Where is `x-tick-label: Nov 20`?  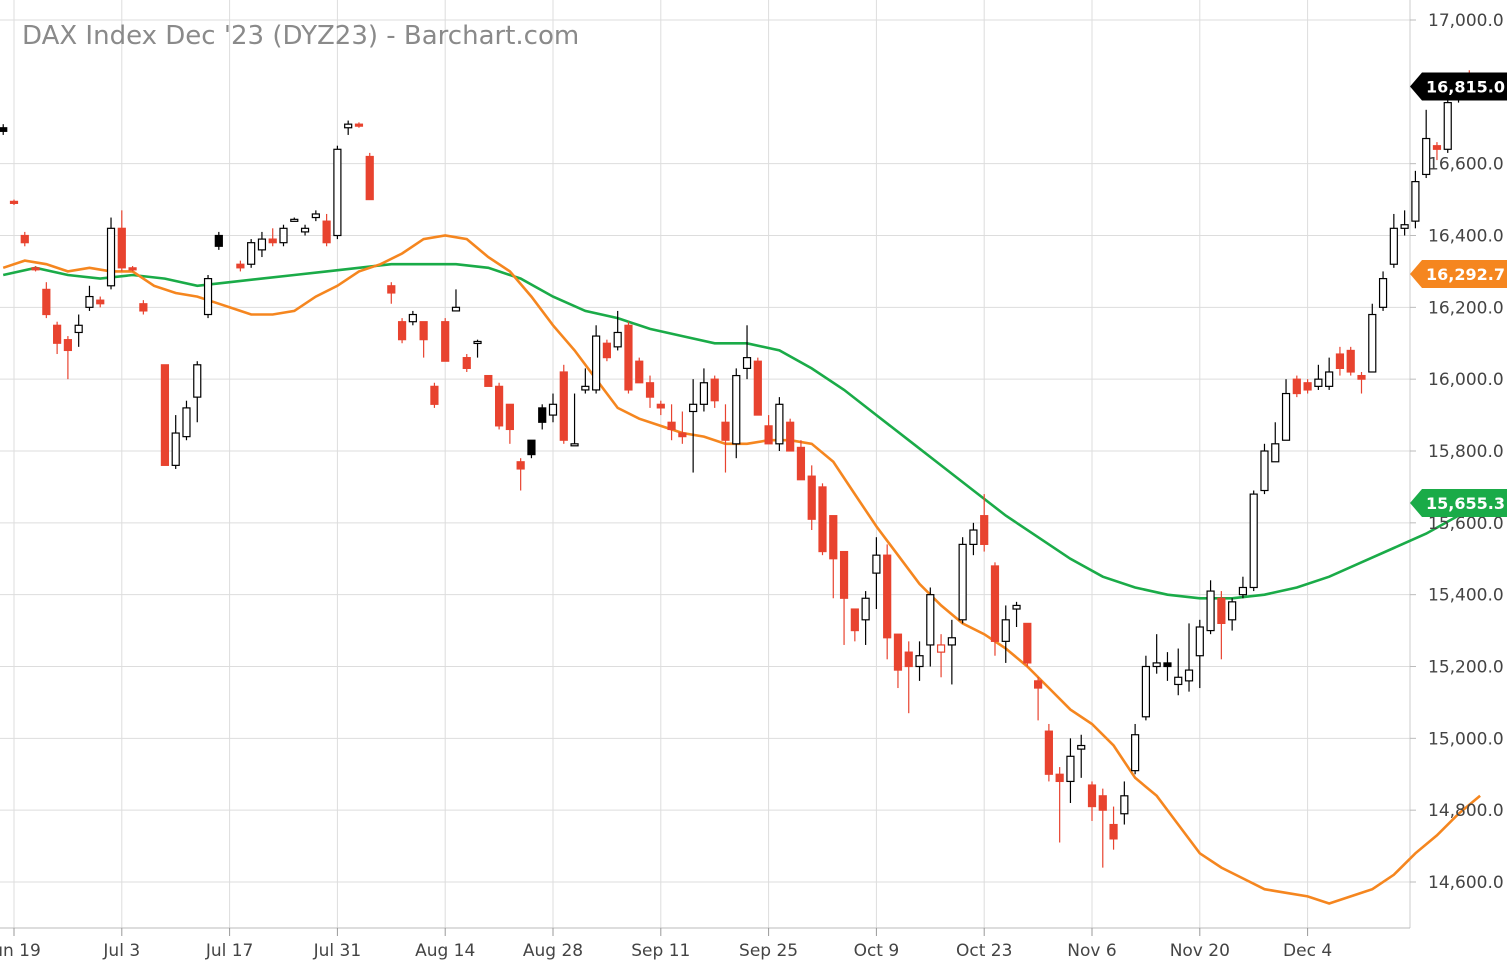 x-tick-label: Nov 20 is located at coordinates (1200, 951).